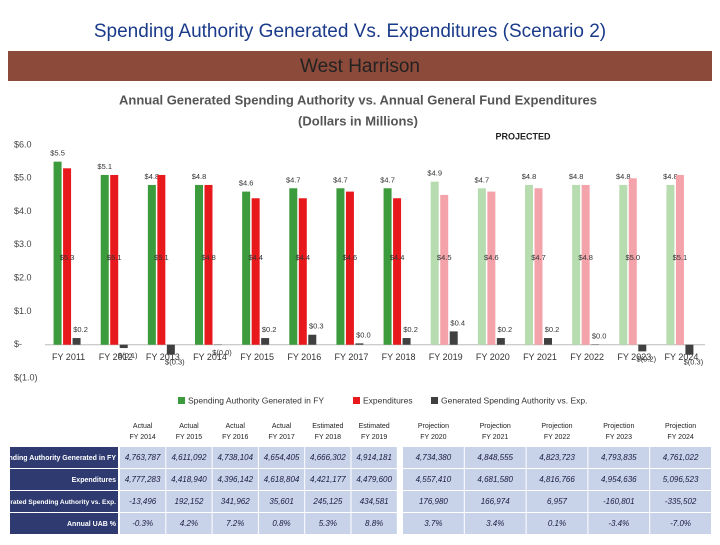 The image size is (720, 545). I want to click on banner-text: West Harrison, so click(360, 66).